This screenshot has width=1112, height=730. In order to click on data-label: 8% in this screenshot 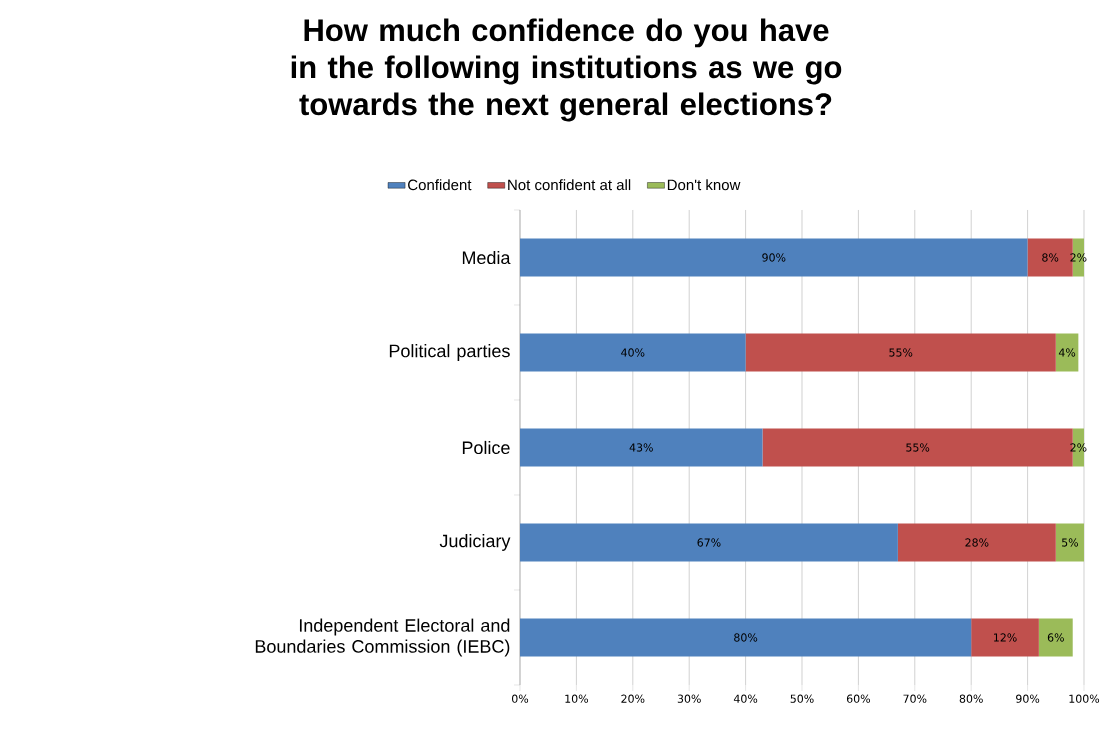, I will do `click(1050, 257)`.